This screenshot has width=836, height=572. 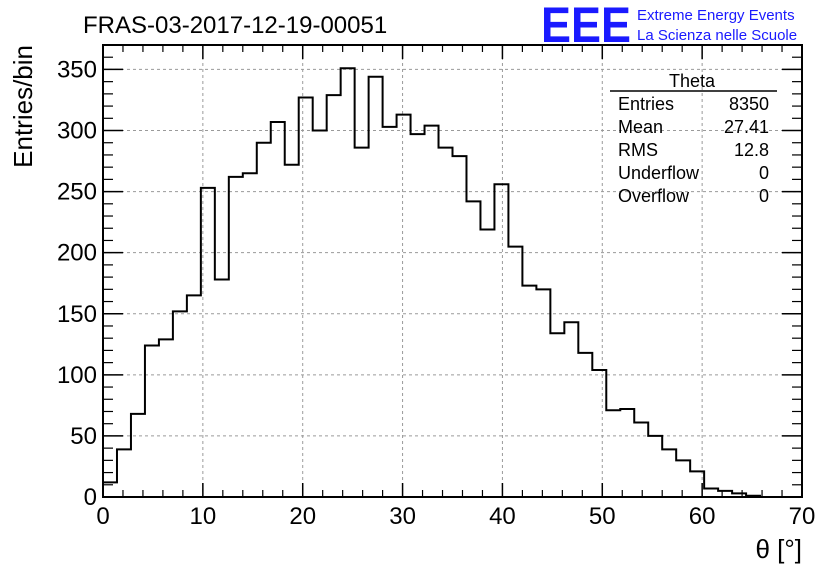 What do you see at coordinates (602, 516) in the screenshot?
I see `x-tick-label: 50` at bounding box center [602, 516].